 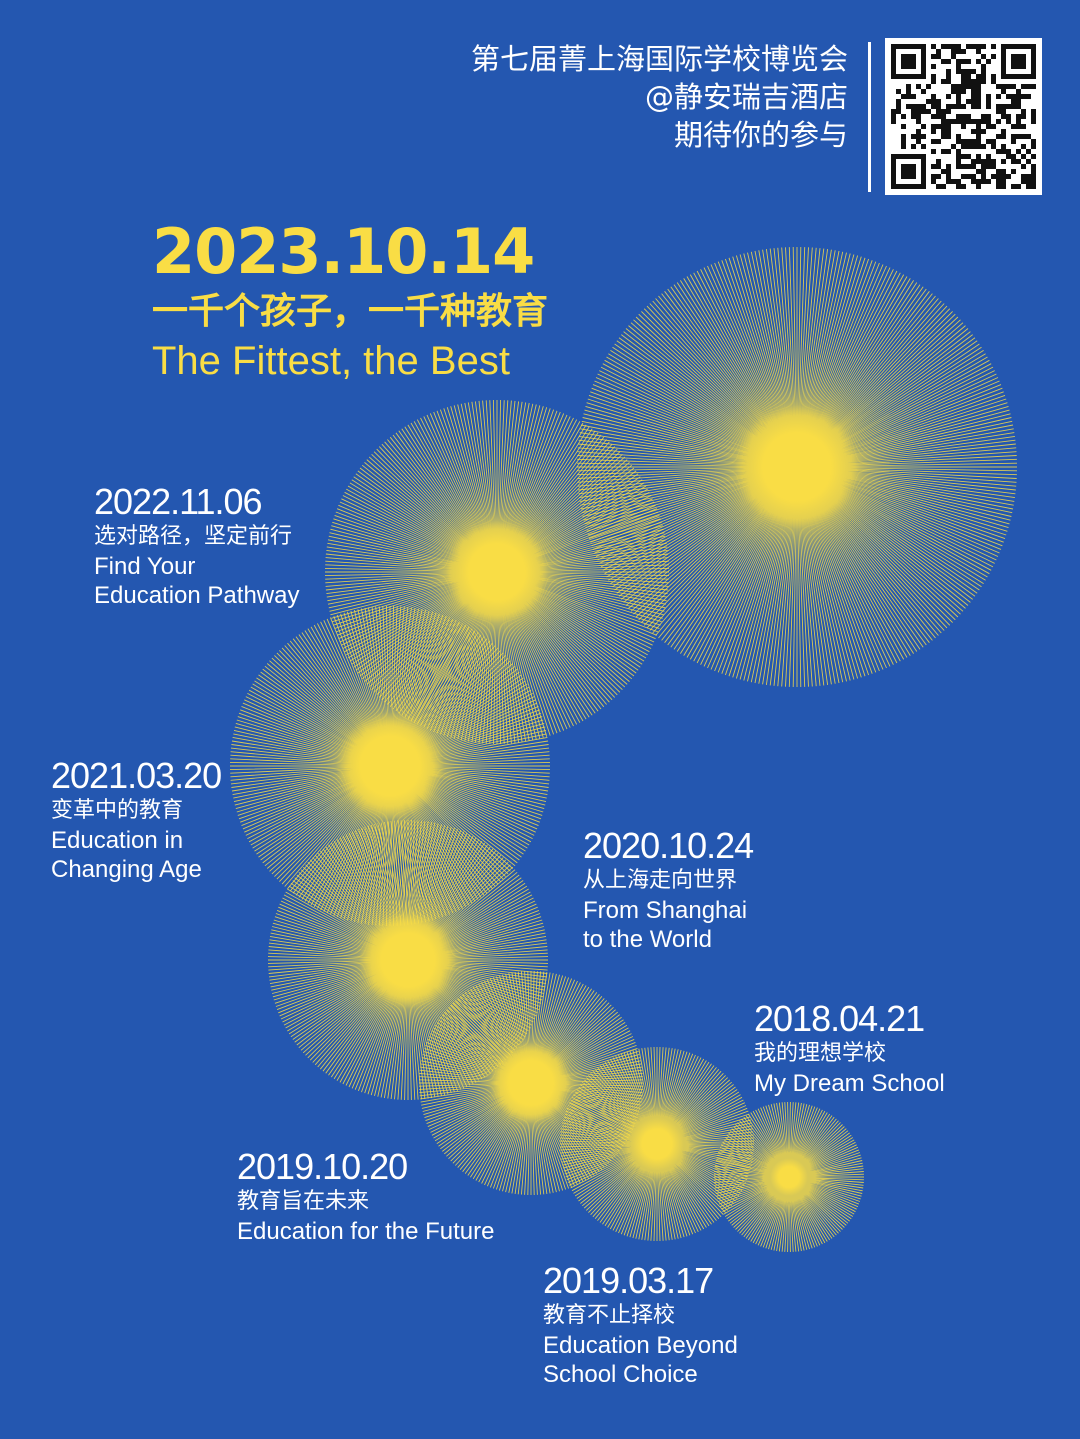 What do you see at coordinates (343, 251) in the screenshot?
I see `hero-date: 2023.10.14` at bounding box center [343, 251].